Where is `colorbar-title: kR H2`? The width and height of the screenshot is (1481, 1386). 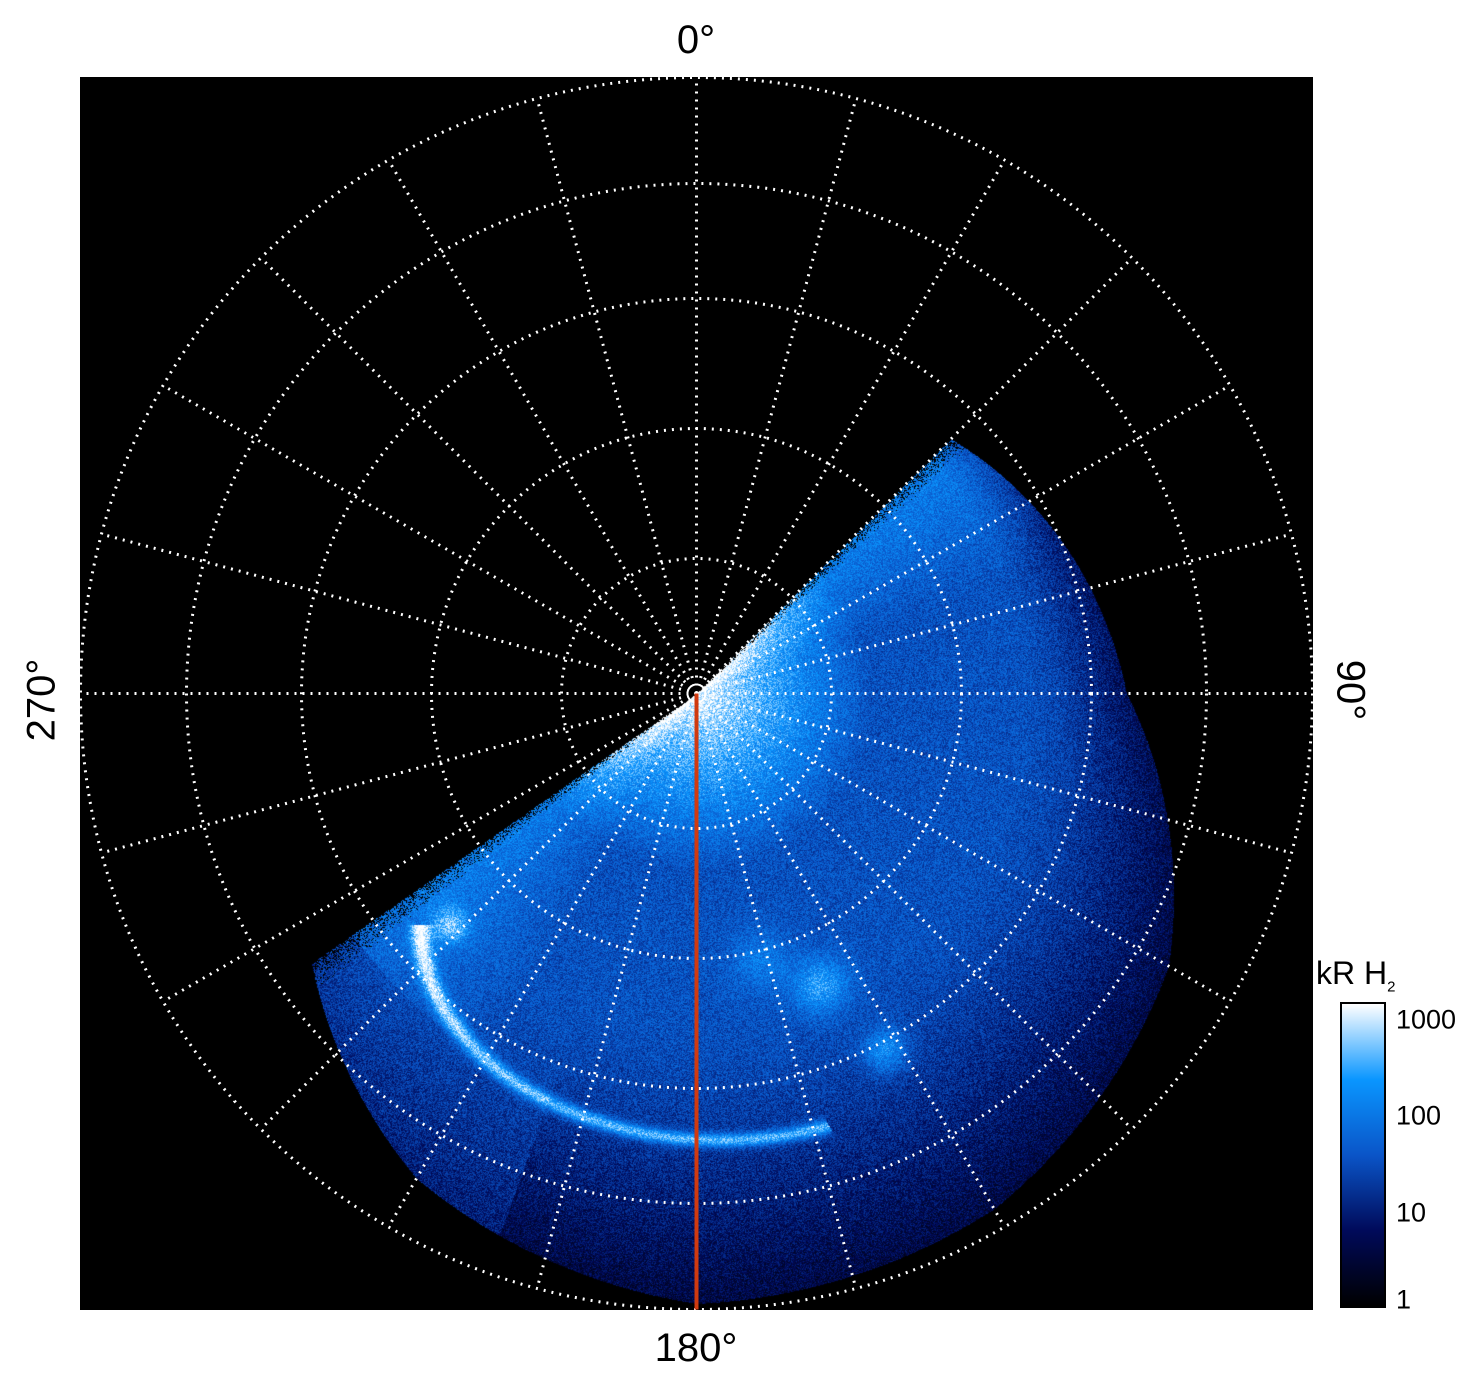
colorbar-title: kR H2 is located at coordinates (1355, 975).